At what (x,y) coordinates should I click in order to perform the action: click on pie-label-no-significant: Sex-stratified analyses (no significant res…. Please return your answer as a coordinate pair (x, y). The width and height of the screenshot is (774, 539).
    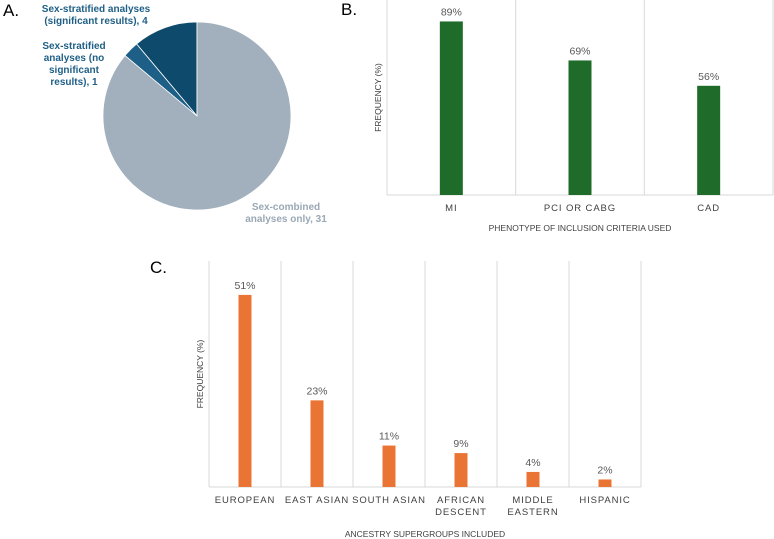
    Looking at the image, I should click on (73, 64).